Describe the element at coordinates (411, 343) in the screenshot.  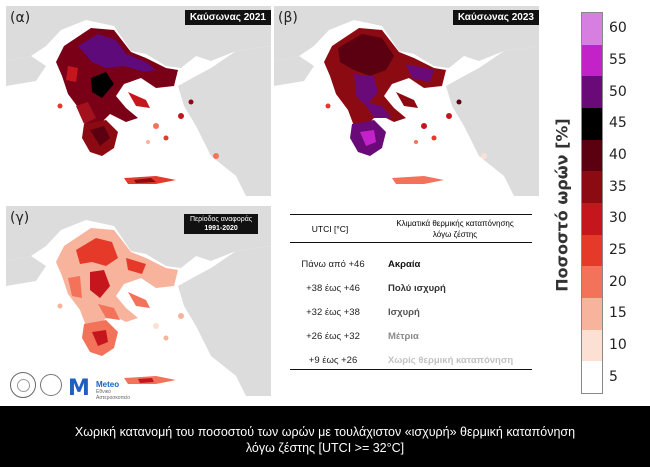
I see `table-row: +26 έως +32 Μέτρια` at that location.